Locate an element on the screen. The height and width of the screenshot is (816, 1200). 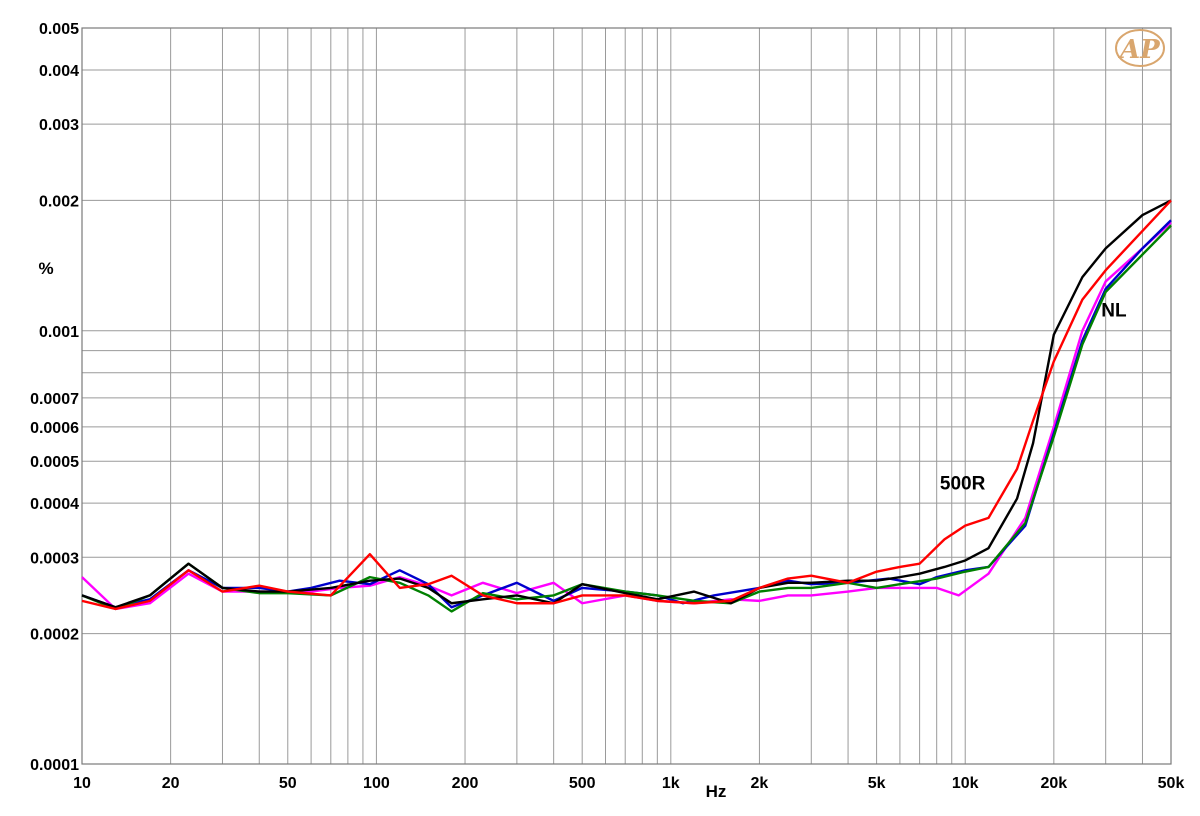
y-tick-label: 0.003 is located at coordinates (59, 125).